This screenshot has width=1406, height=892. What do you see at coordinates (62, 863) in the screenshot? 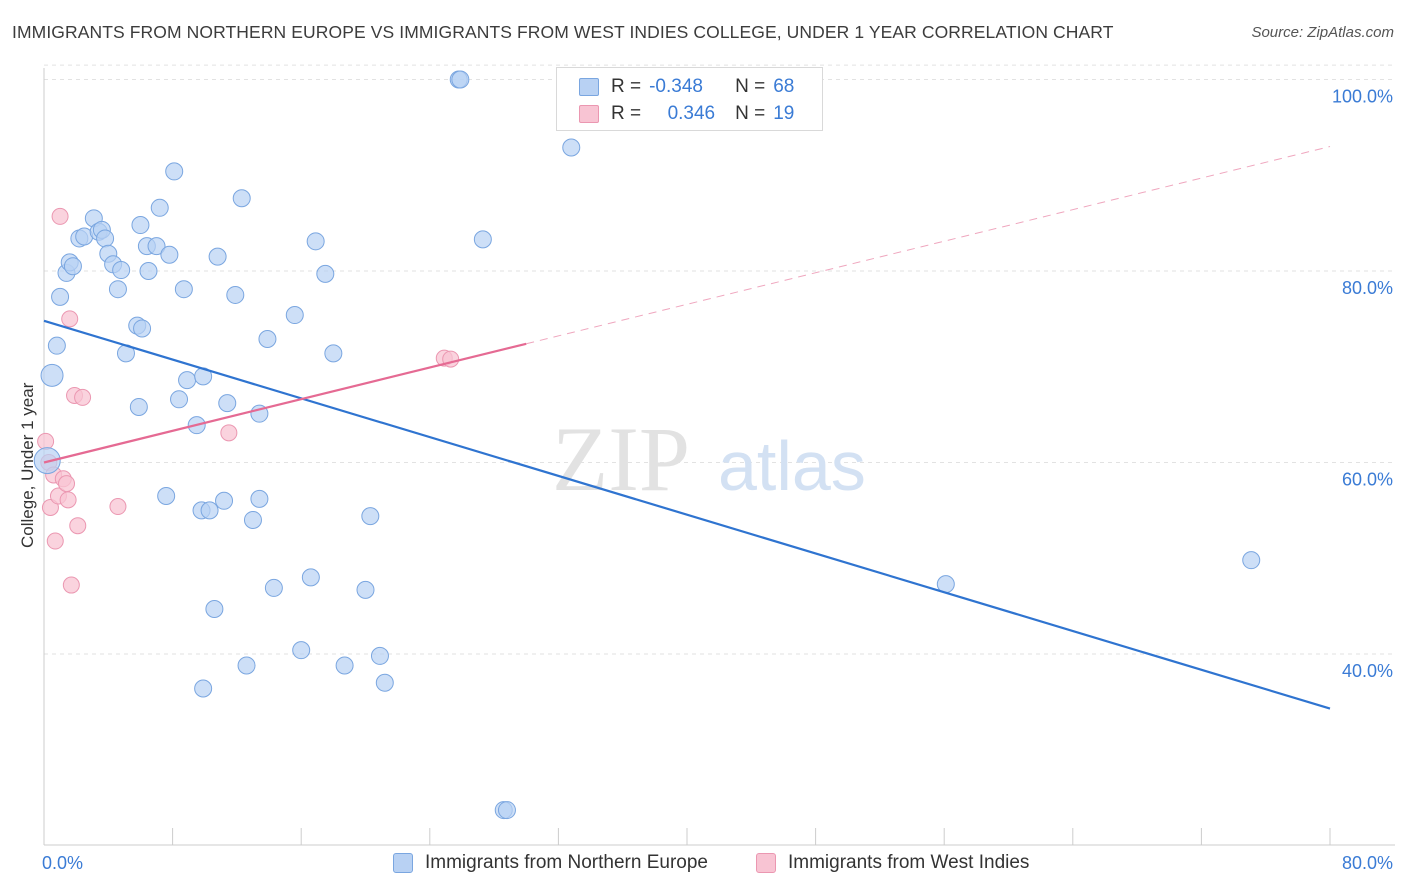
I see `x-tick-label: 0.0%` at bounding box center [62, 863].